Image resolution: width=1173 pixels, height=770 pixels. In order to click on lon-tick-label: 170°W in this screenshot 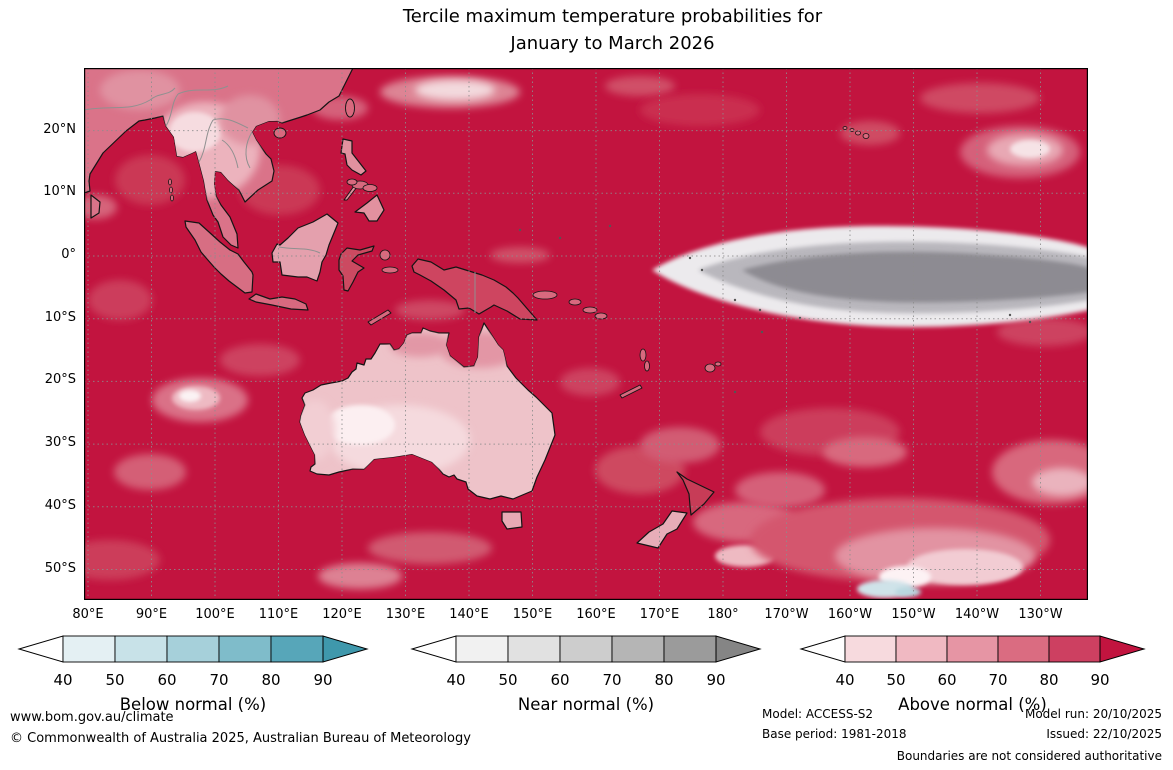, I will do `click(786, 614)`.